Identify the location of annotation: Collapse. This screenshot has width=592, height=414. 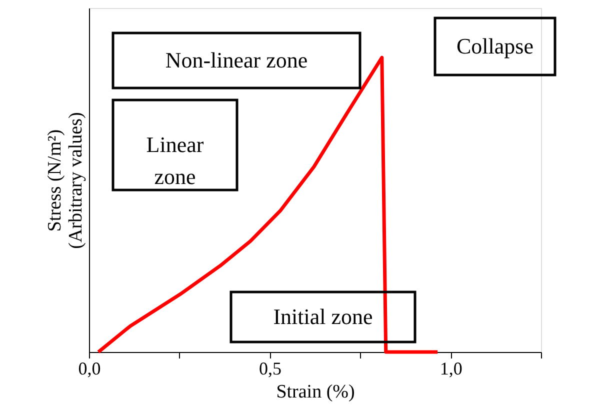
(495, 46).